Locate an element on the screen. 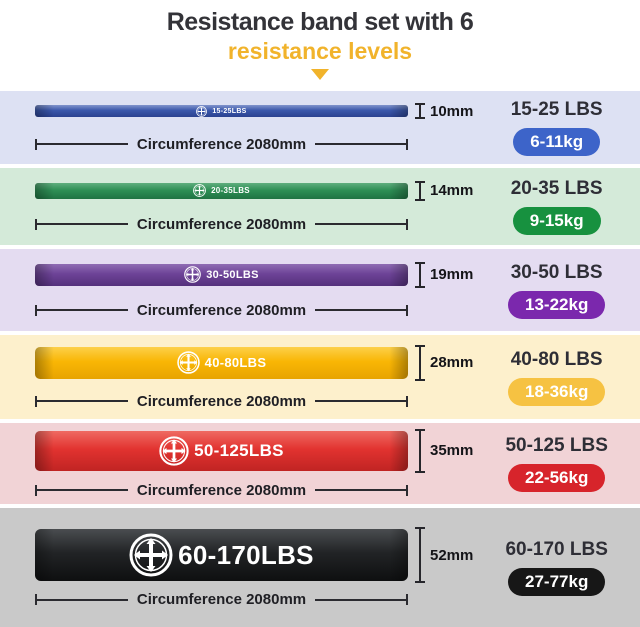  lbs-range-label: 40-80 LBS is located at coordinates (556, 359).